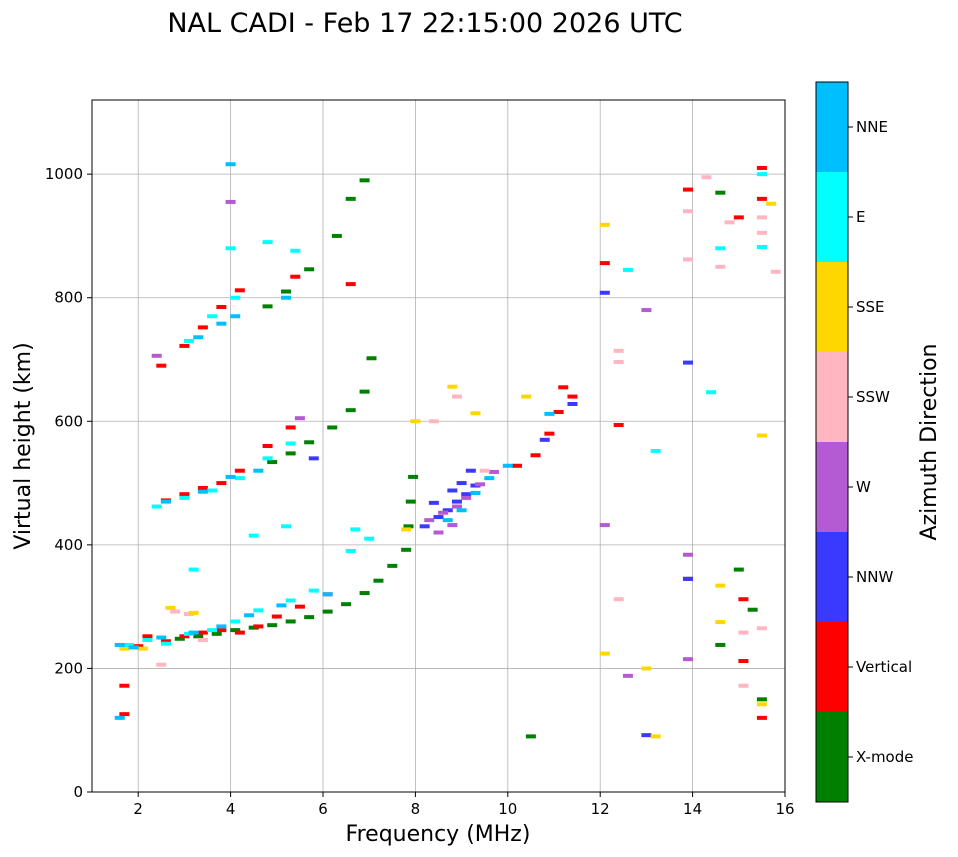  I want to click on x-tick-label: 14, so click(692, 809).